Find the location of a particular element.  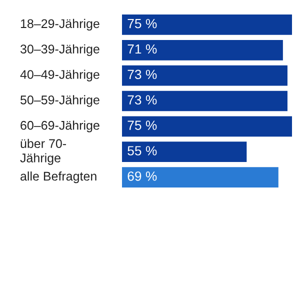

y-tick-label: 18–29-Jährige is located at coordinates (60, 24).